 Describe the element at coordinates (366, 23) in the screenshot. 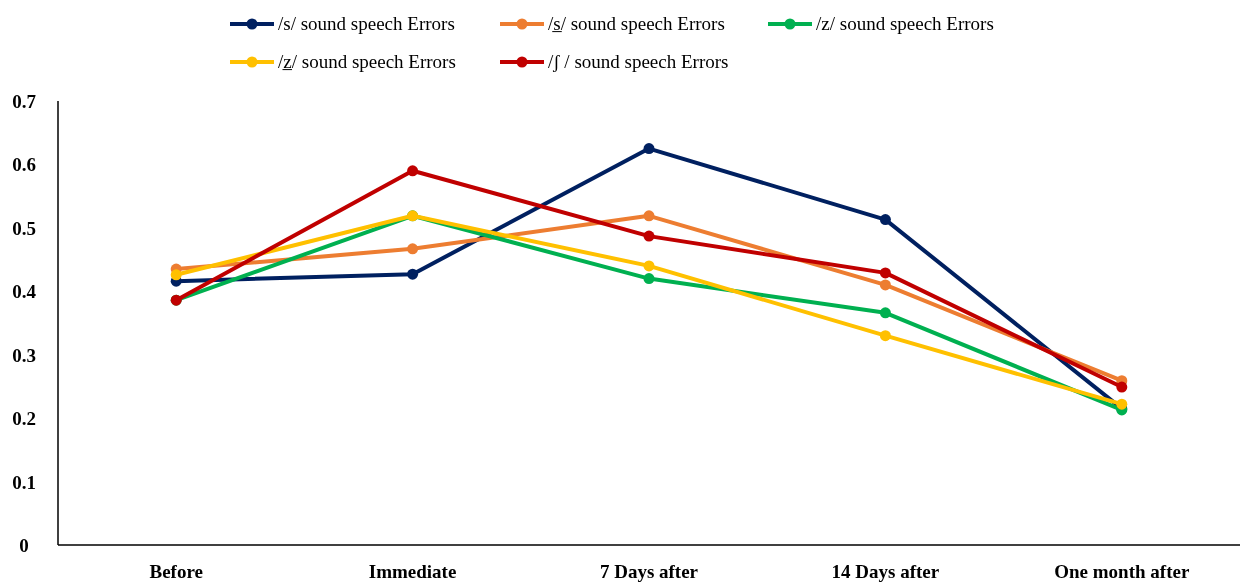

I see `legend-label: /s/ sound speech Errors` at that location.